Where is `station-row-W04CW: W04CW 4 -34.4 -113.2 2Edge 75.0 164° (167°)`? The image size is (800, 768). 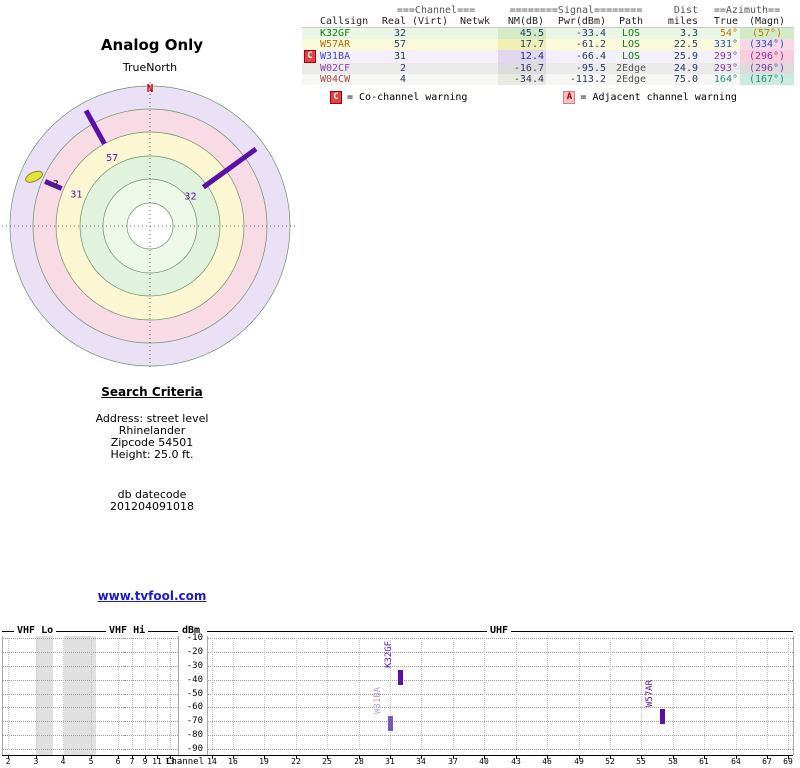 station-row-W04CW: W04CW 4 -34.4 -113.2 2Edge 75.0 164° (167°) is located at coordinates (548, 79).